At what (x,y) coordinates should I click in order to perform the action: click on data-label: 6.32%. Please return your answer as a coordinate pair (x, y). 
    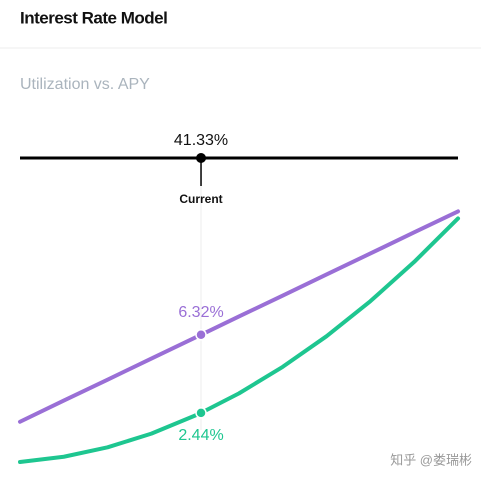
    Looking at the image, I should click on (200, 312).